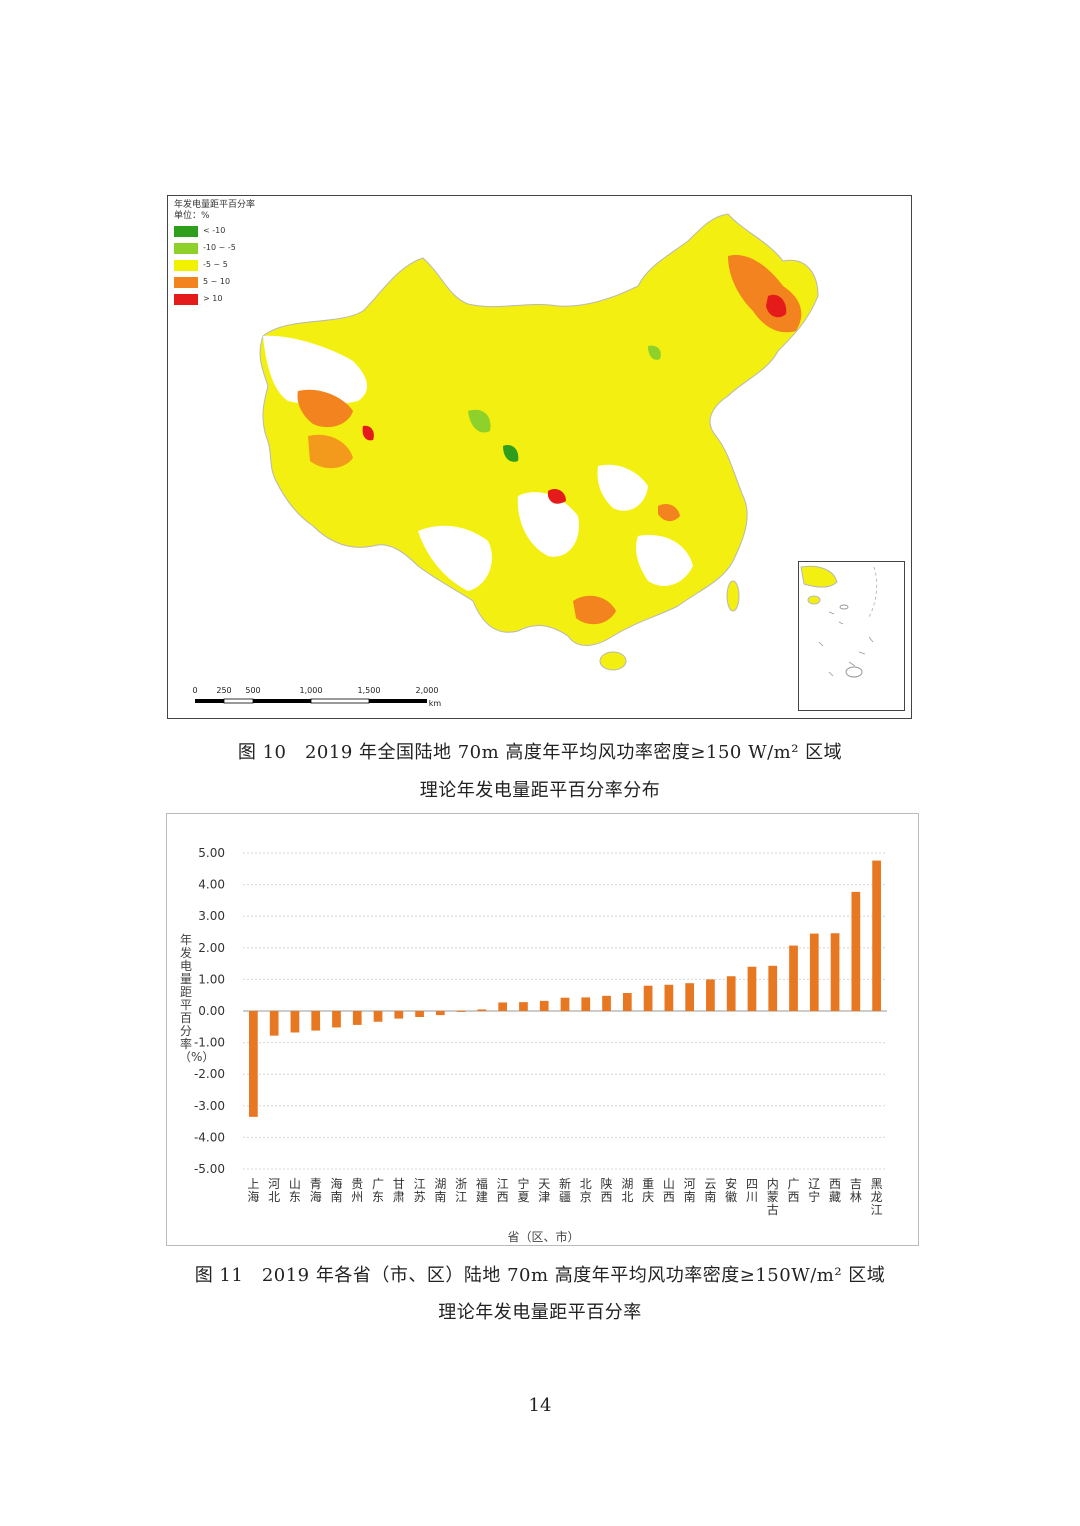 The width and height of the screenshot is (1080, 1526). I want to click on x-tick-label: 黑龙江, so click(877, 1197).